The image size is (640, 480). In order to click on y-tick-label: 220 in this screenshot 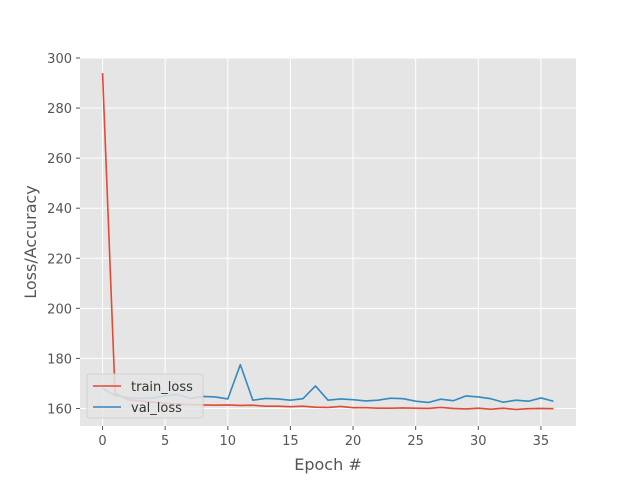, I will do `click(59, 259)`.